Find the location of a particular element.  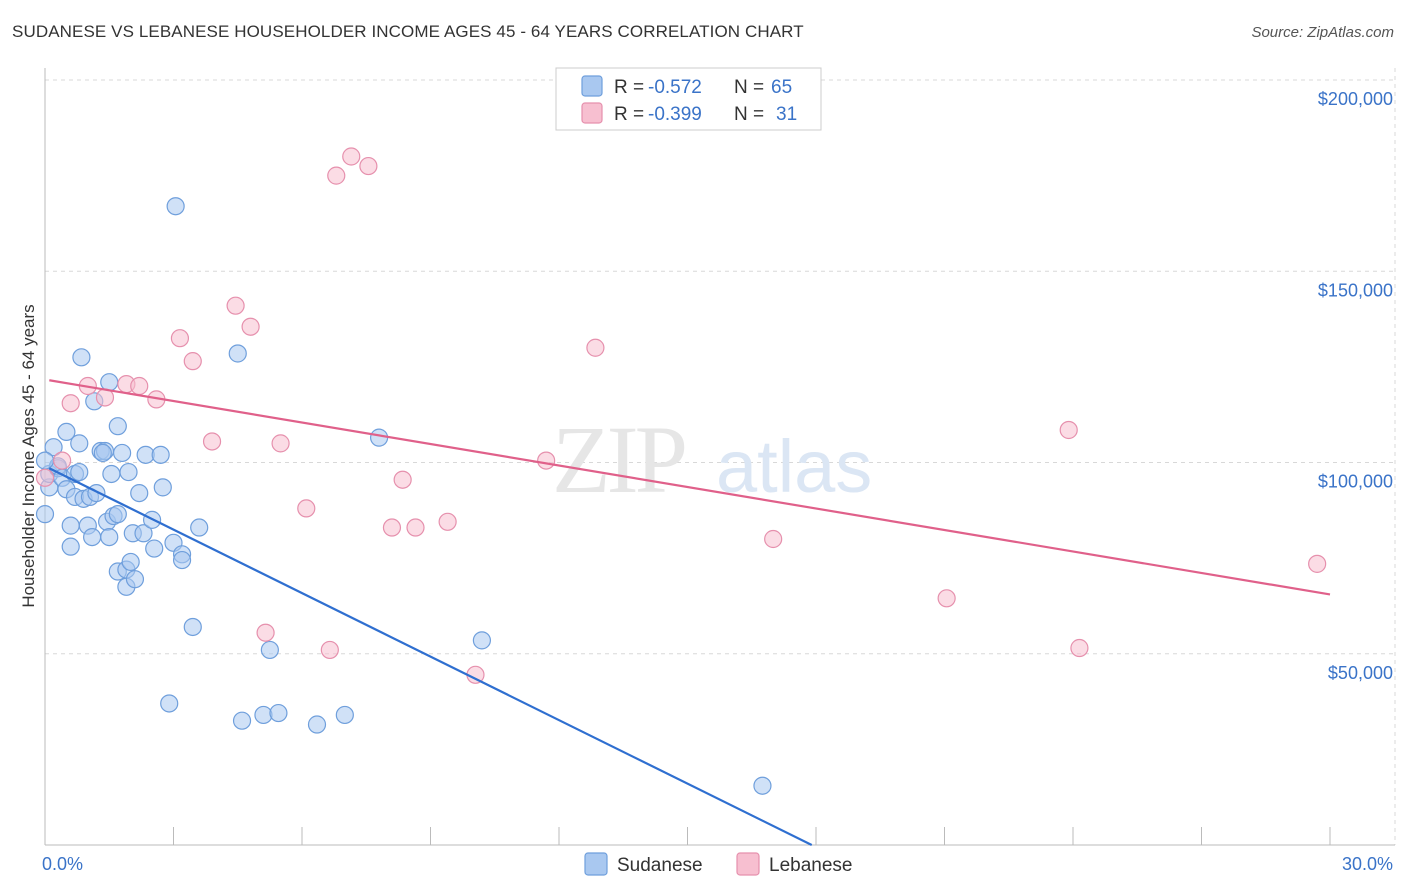

bottom-swatch-sudanese is located at coordinates (596, 864).